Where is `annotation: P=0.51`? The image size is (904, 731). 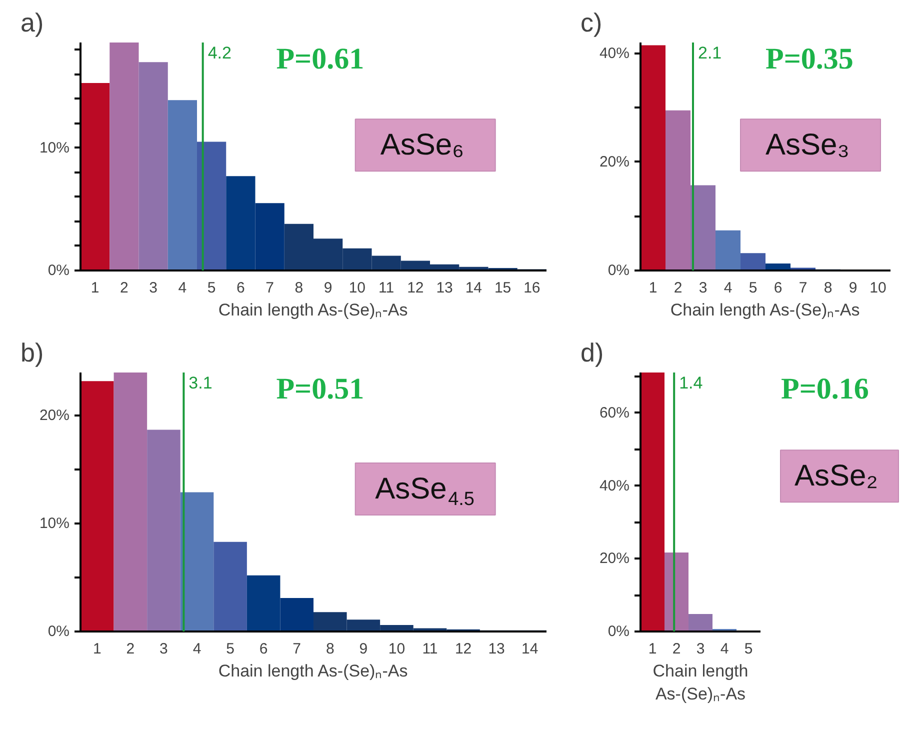
annotation: P=0.51 is located at coordinates (320, 389).